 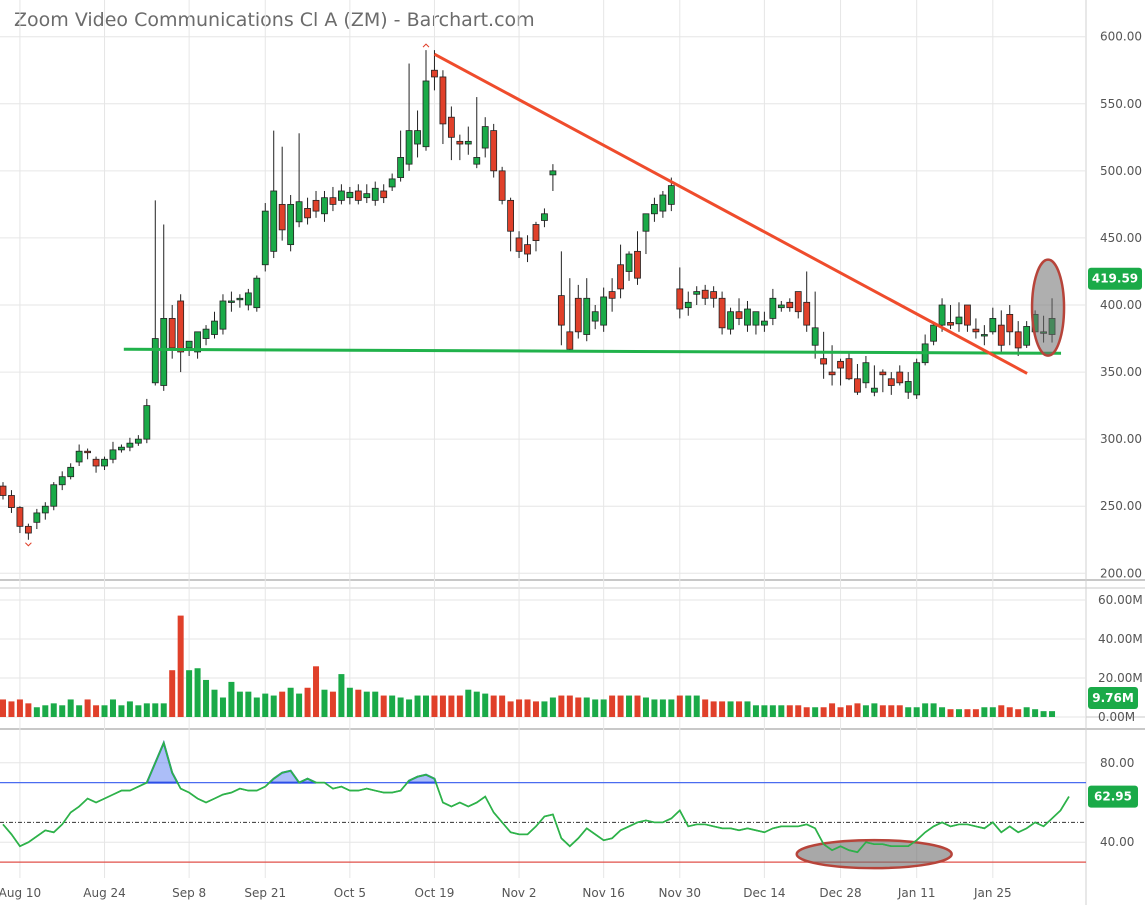 I want to click on price-tick-label: 250.00, so click(x=1121, y=506).